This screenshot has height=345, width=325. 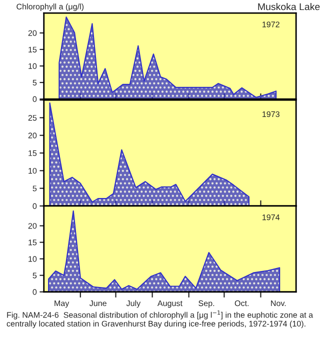 What do you see at coordinates (241, 303) in the screenshot?
I see `x-tick-label: Oct.` at bounding box center [241, 303].